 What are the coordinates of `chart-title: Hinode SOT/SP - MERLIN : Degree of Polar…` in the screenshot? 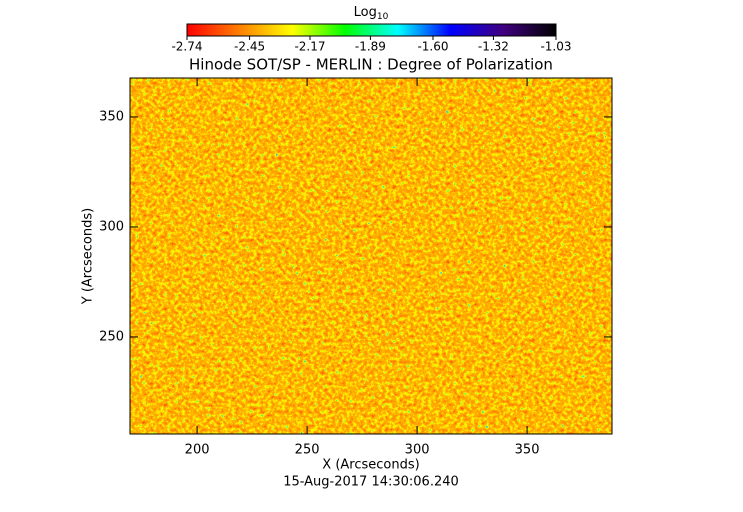 It's located at (371, 65).